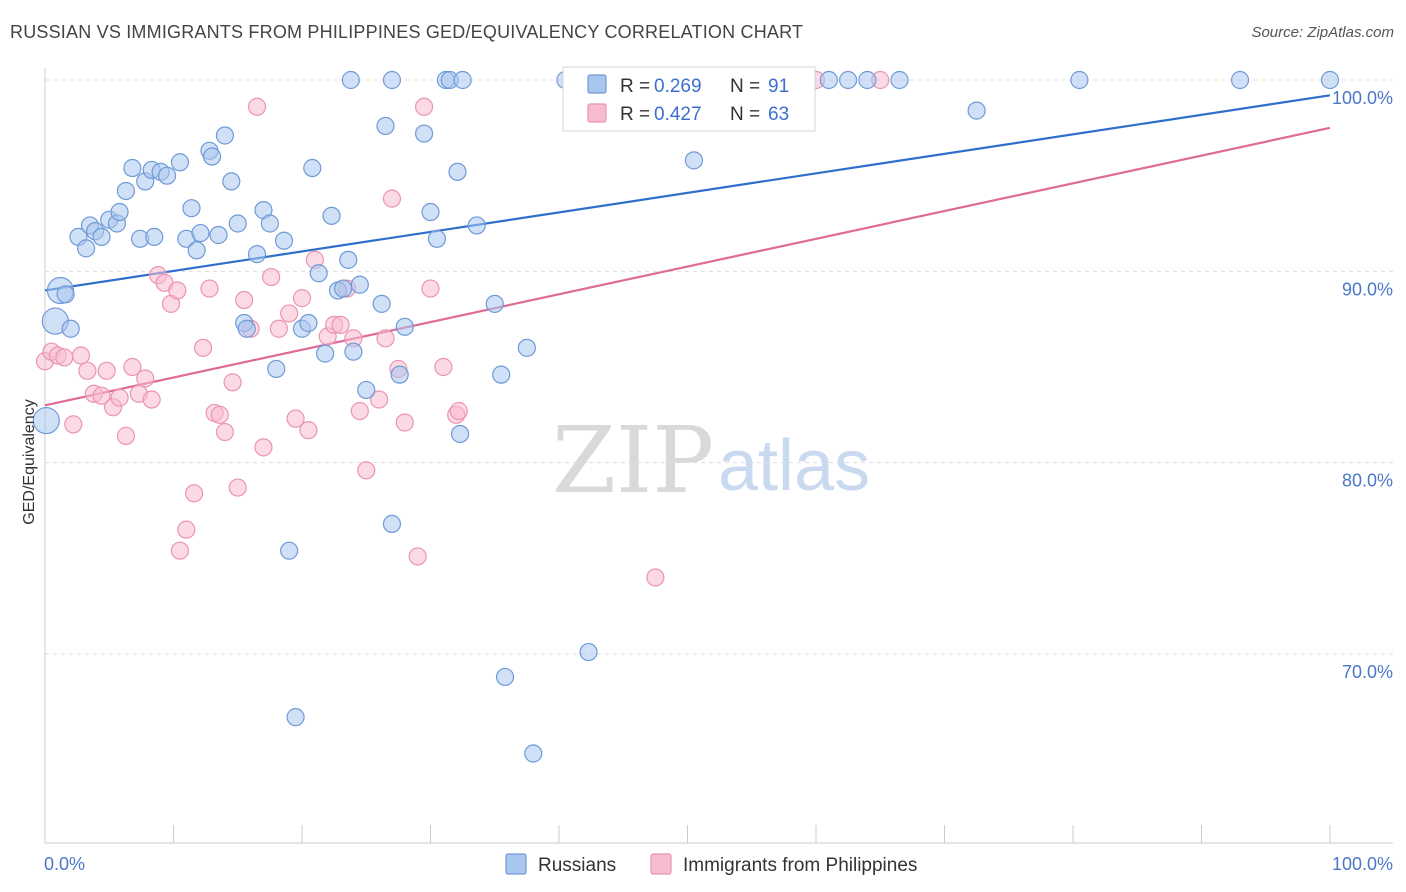 The width and height of the screenshot is (1406, 892). Describe the element at coordinates (778, 86) in the screenshot. I see `legend-n-value-russians: 91` at that location.